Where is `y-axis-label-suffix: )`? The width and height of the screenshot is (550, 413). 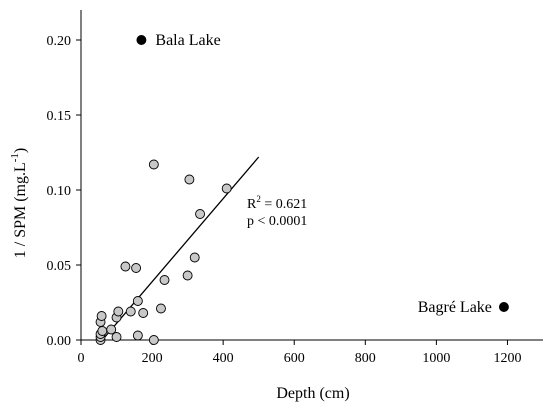
y-axis-label-suffix: ) is located at coordinates (20, 150).